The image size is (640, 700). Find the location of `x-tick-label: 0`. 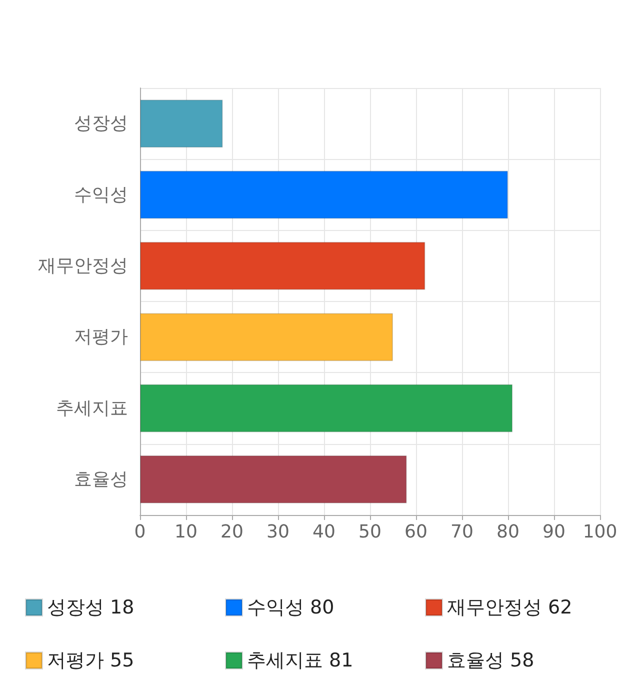

x-tick-label: 0 is located at coordinates (140, 532).